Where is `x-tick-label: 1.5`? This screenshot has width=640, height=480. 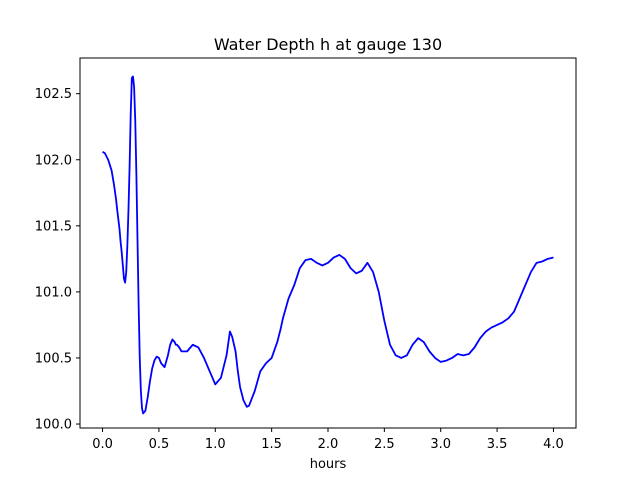 x-tick-label: 1.5 is located at coordinates (271, 444).